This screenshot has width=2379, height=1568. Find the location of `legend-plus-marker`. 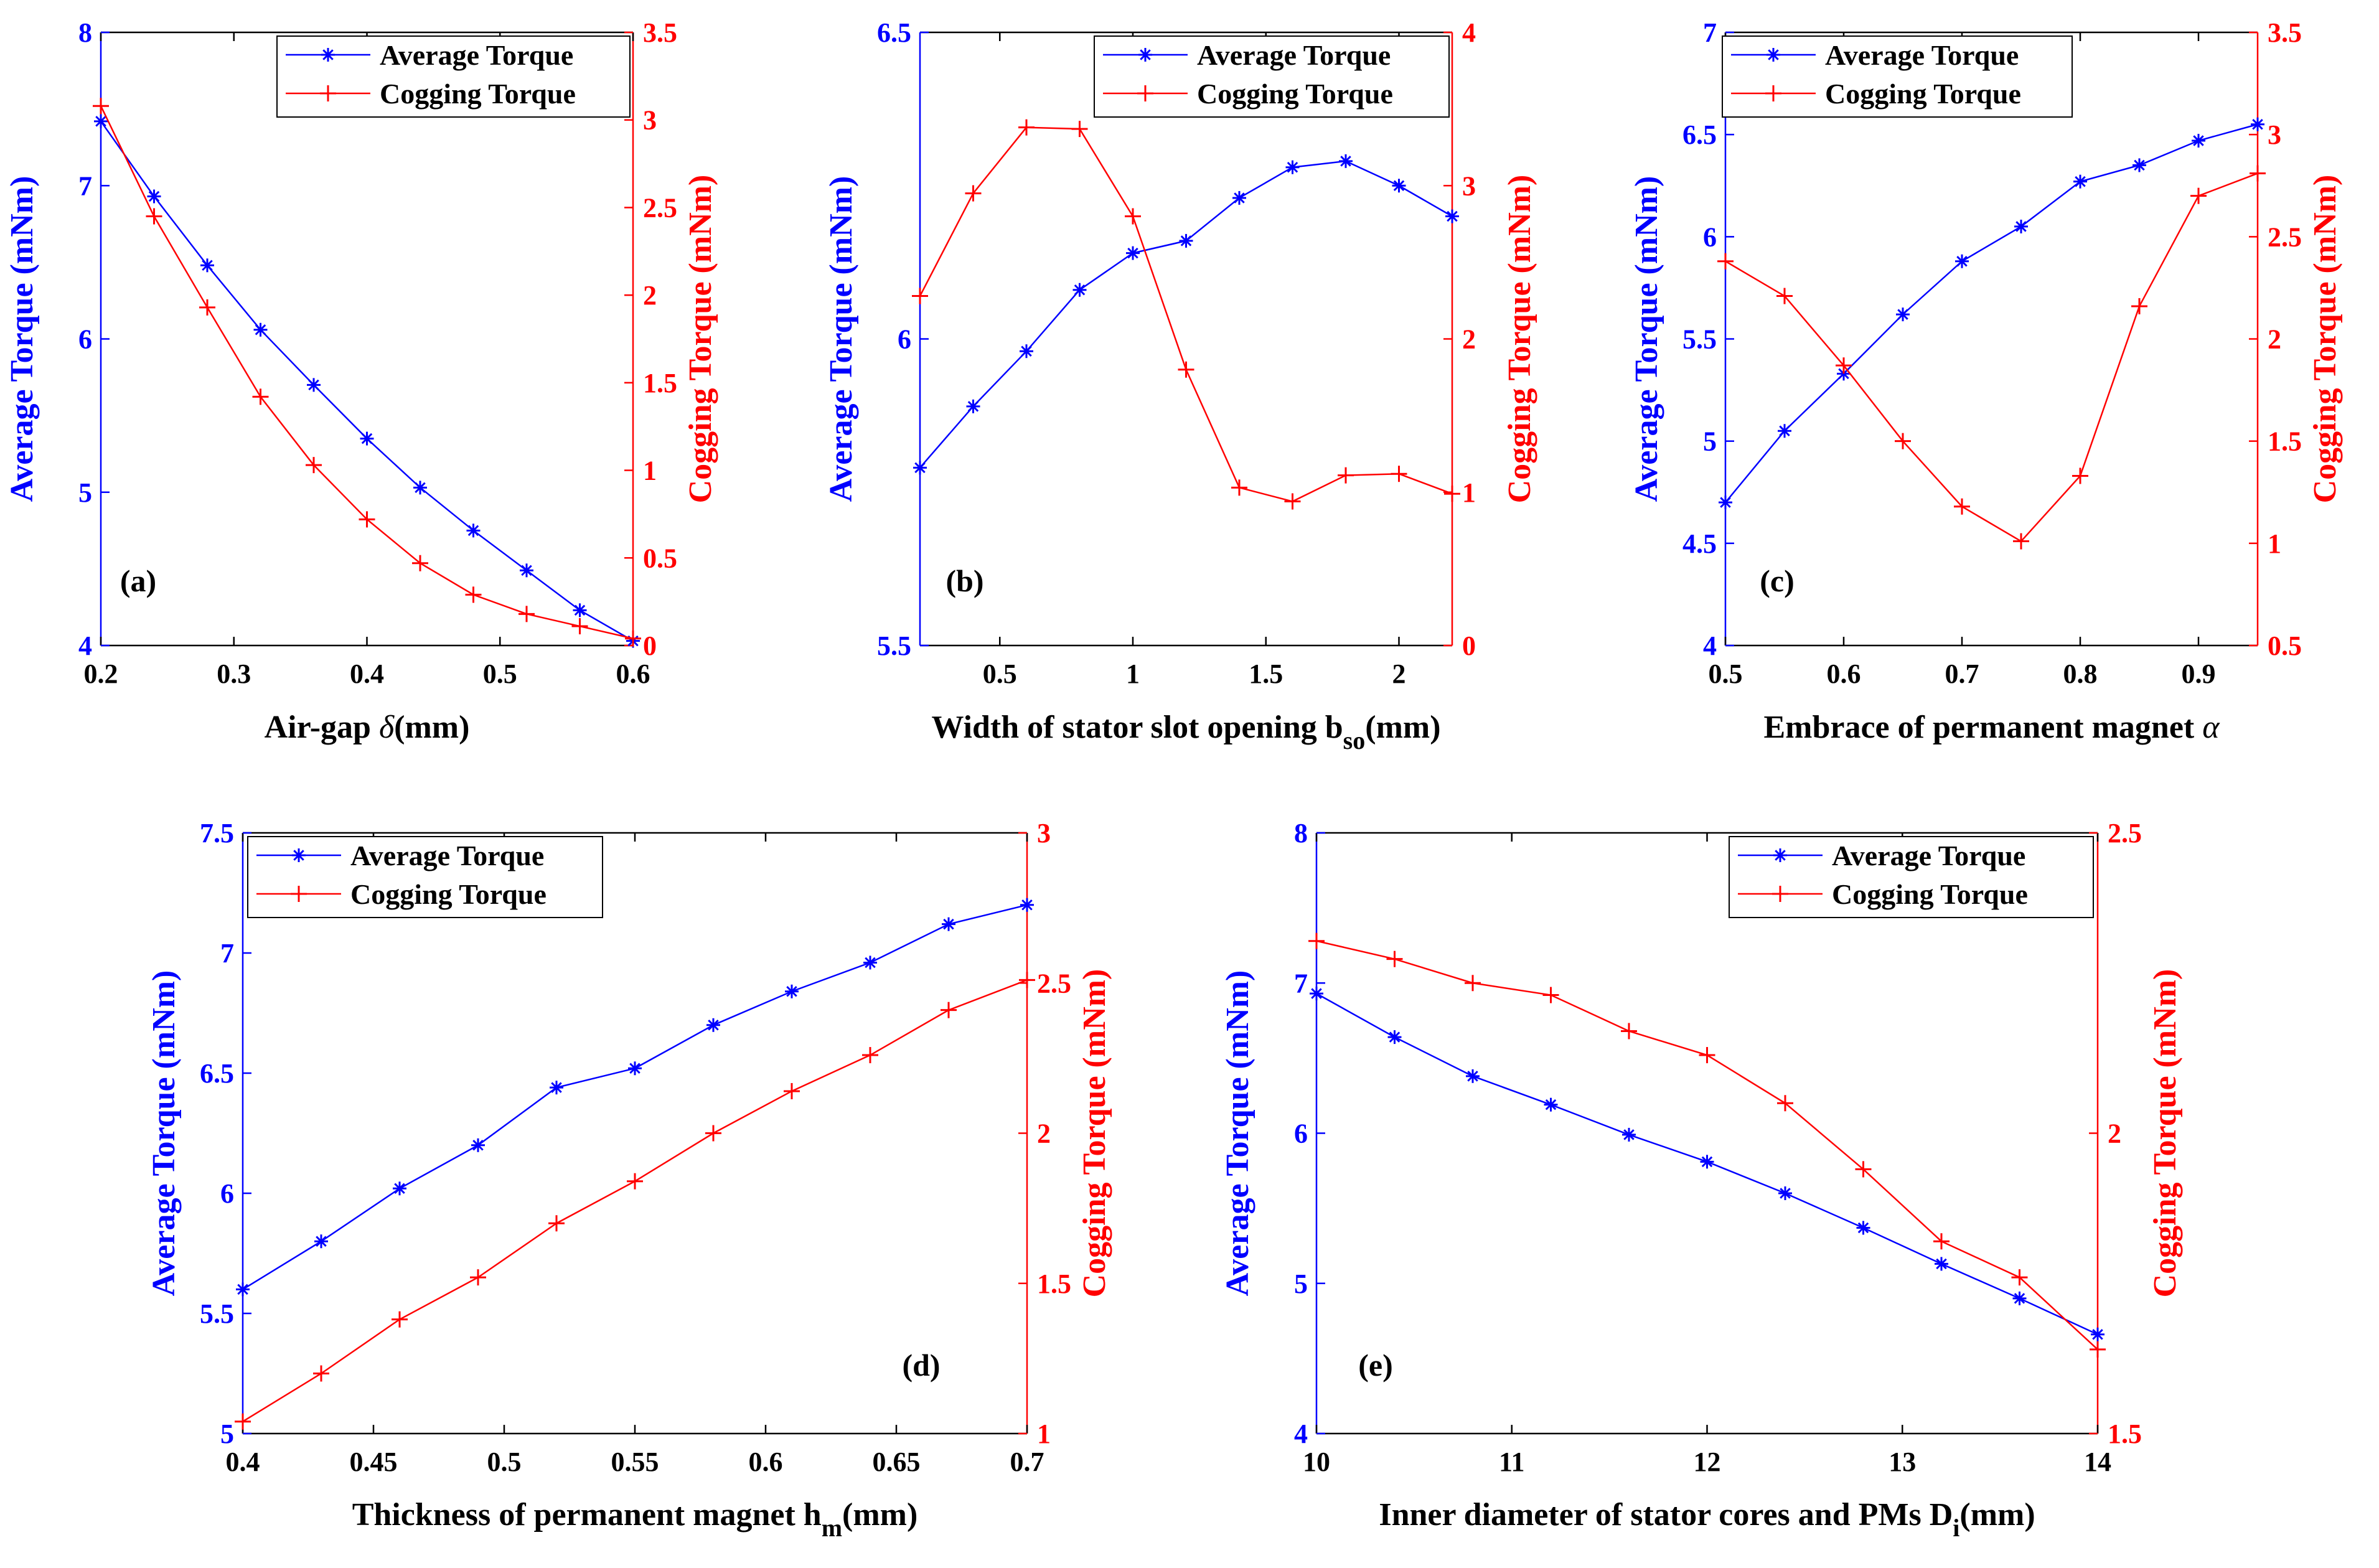

legend-plus-marker is located at coordinates (299, 894).